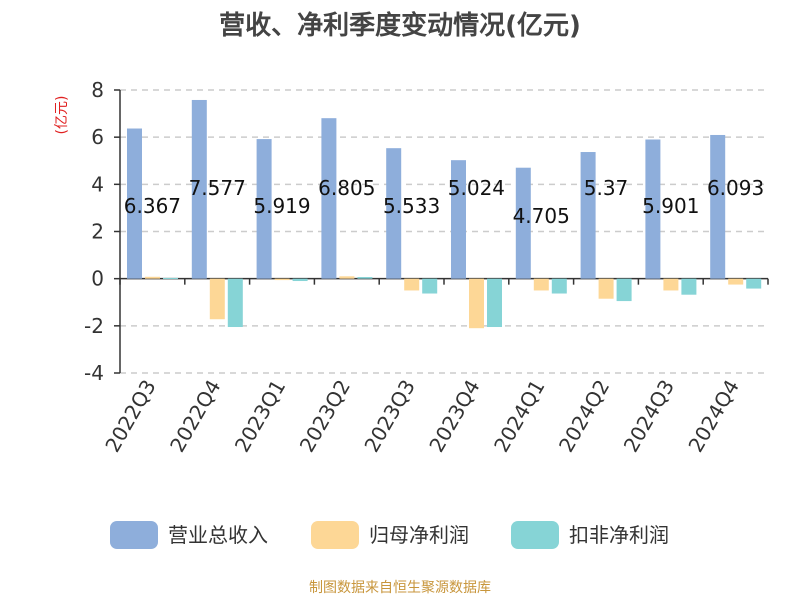 Image resolution: width=800 pixels, height=600 pixels. What do you see at coordinates (325, 416) in the screenshot?
I see `x-tick-label: 2023Q2` at bounding box center [325, 416].